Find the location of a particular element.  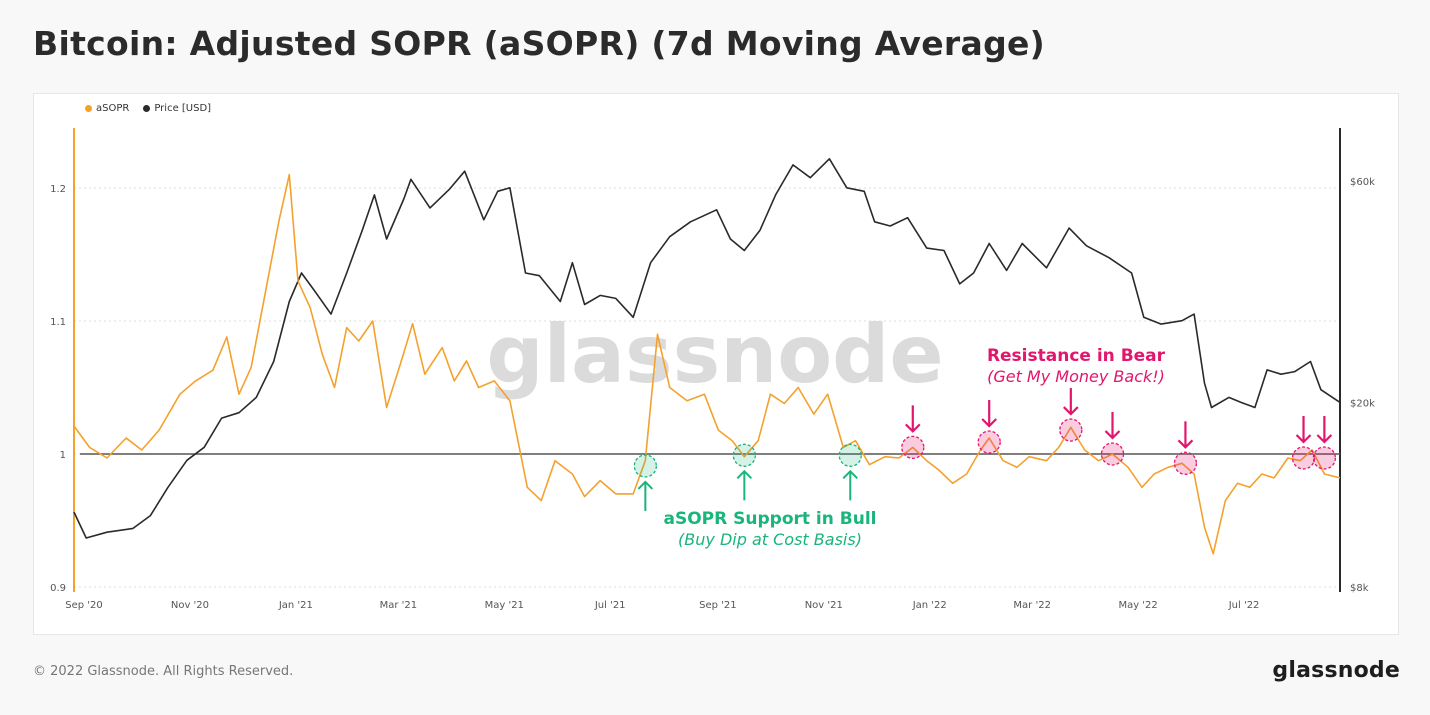

y-left-tick-label-3: 1.2 is located at coordinates (58, 189).